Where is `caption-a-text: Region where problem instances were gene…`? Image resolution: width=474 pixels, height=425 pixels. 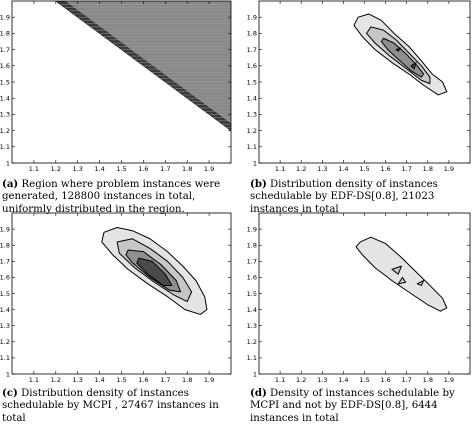
caption-a-text: Region where problem instances were gene… is located at coordinates (111, 197).